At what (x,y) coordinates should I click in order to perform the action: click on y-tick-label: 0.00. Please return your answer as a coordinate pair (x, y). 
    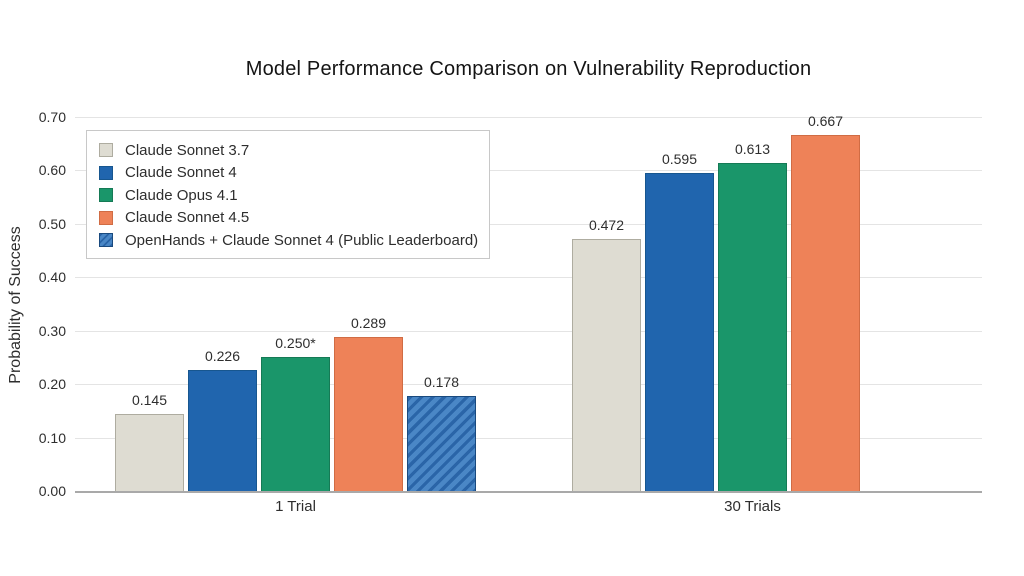
    Looking at the image, I should click on (52, 491).